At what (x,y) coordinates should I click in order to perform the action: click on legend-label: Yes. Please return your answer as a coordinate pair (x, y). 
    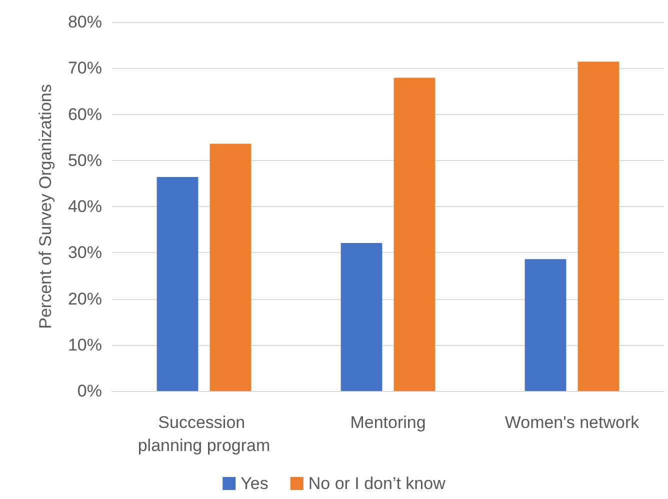
    Looking at the image, I should click on (254, 483).